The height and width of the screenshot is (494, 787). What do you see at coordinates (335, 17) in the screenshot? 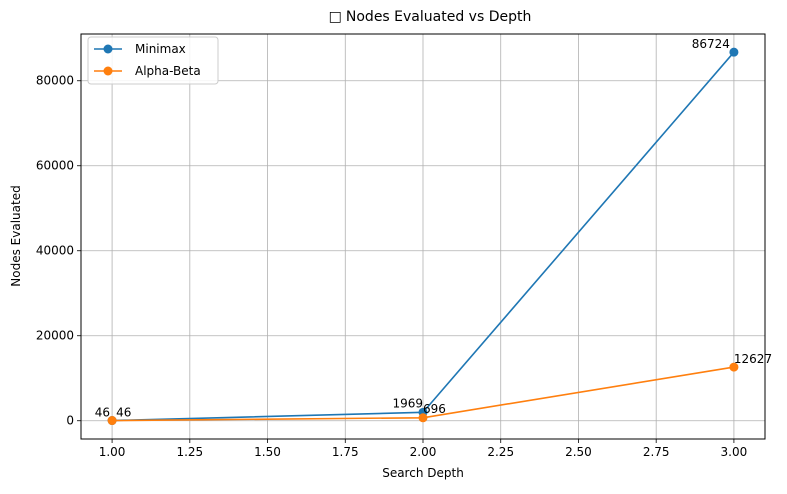
I see `title-glyph-icon: □` at bounding box center [335, 17].